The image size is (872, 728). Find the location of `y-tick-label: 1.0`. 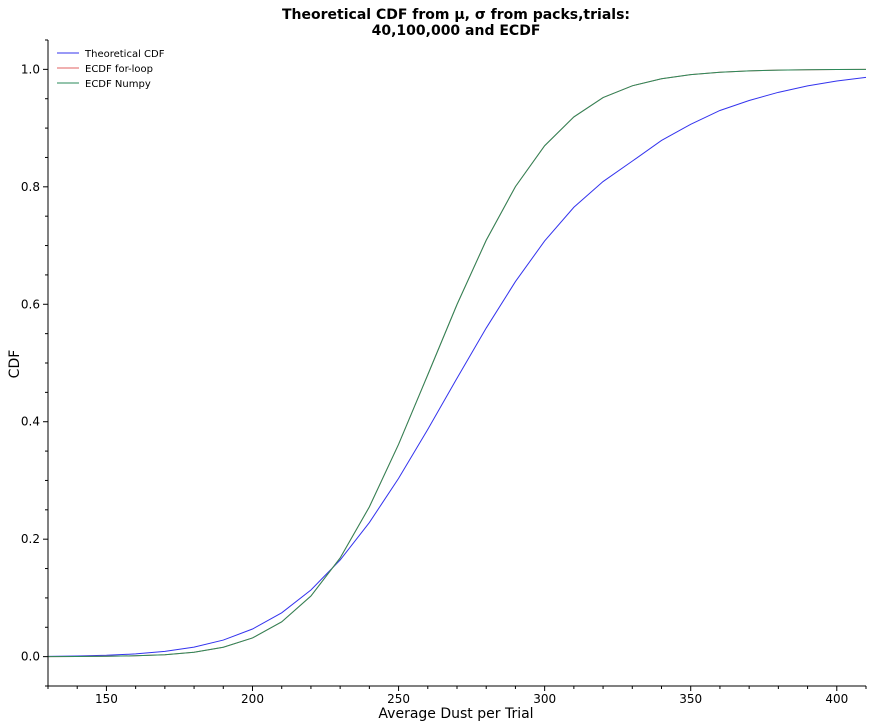

y-tick-label: 1.0 is located at coordinates (30, 69).